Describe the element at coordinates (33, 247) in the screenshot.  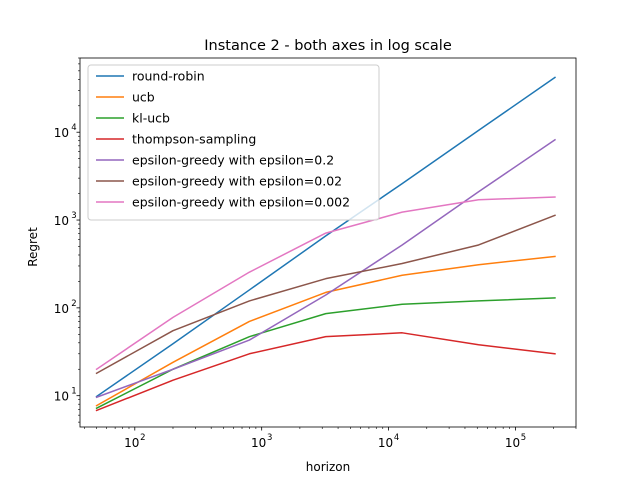
I see `y-axis-label: Regret` at that location.